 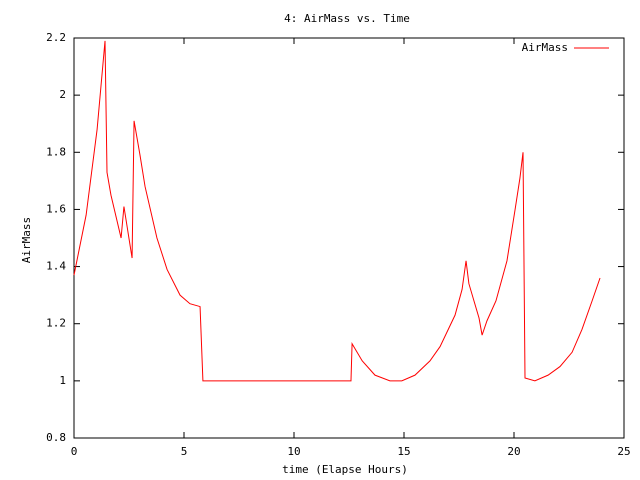 I want to click on x-tick-label: 5, so click(x=184, y=451).